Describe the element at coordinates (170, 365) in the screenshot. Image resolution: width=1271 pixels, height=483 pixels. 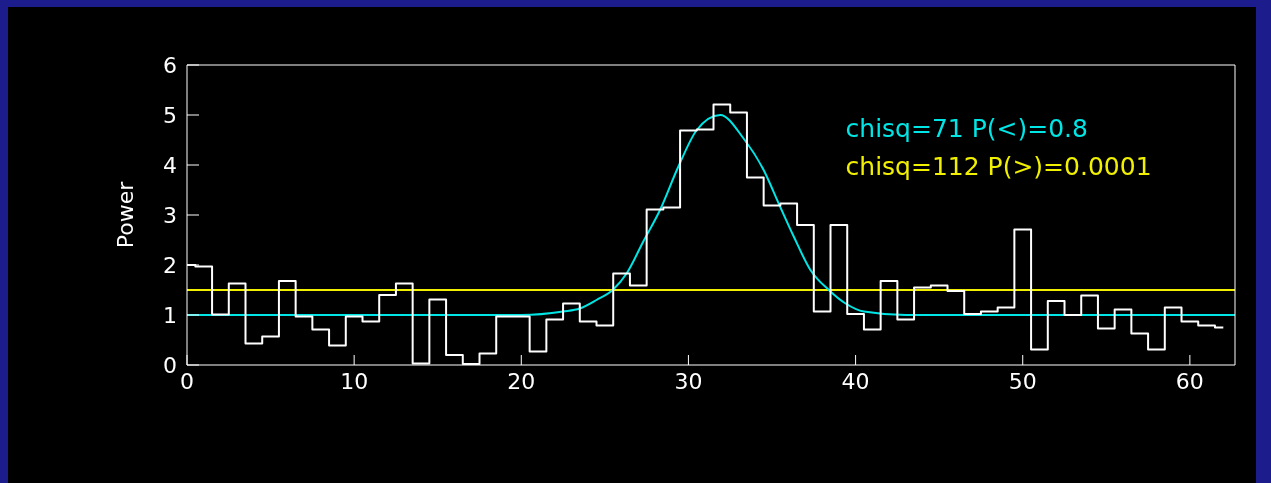
I see `y-tick-label: 0` at that location.